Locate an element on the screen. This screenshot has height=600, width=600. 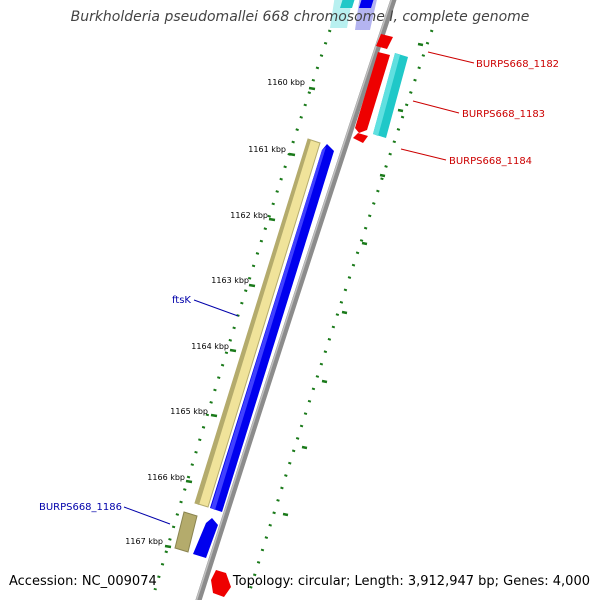
ftsK-gene-highlight is located at coordinates (268, 328).